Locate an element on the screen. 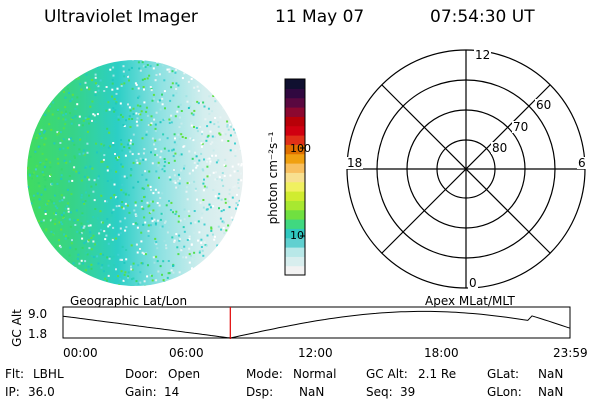  mlt-label-12: 12 is located at coordinates (483, 55).